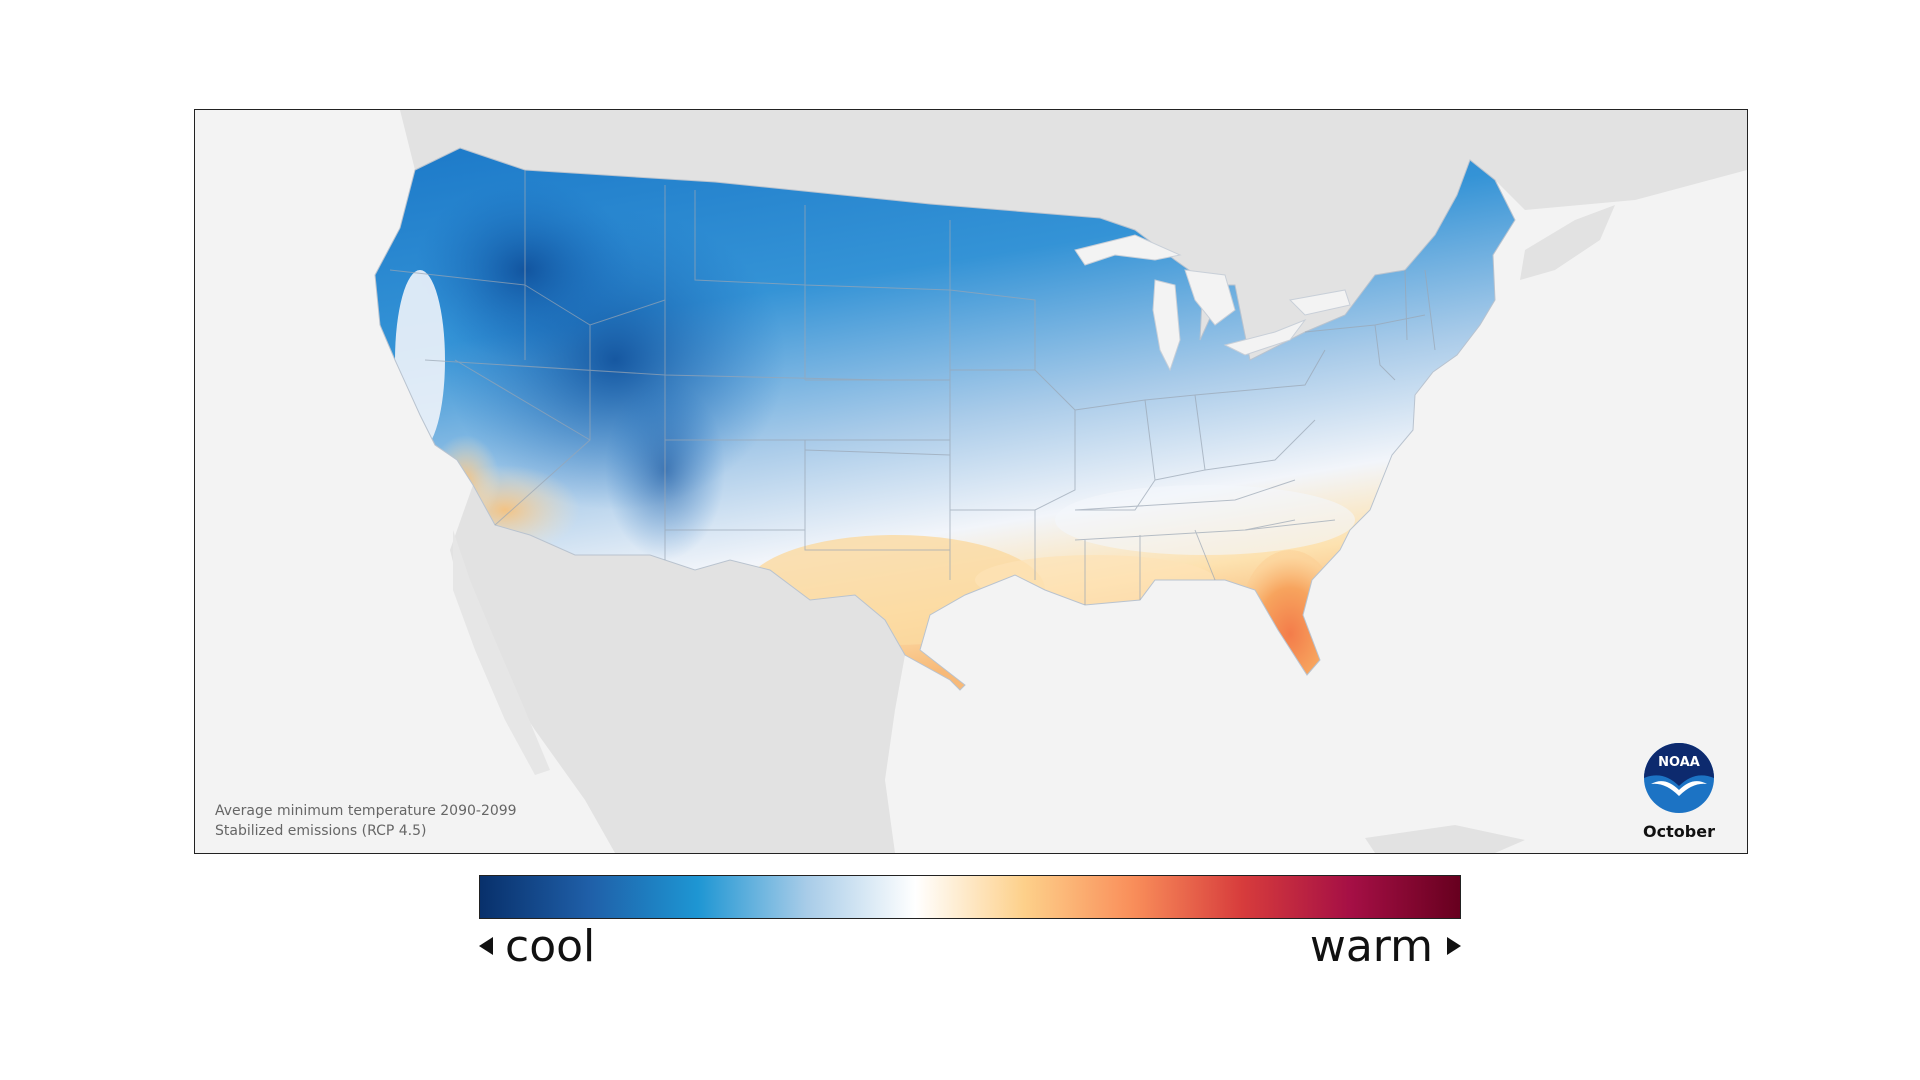 The image size is (1920, 1080). I want to click on legend-warm: warm, so click(1385, 946).